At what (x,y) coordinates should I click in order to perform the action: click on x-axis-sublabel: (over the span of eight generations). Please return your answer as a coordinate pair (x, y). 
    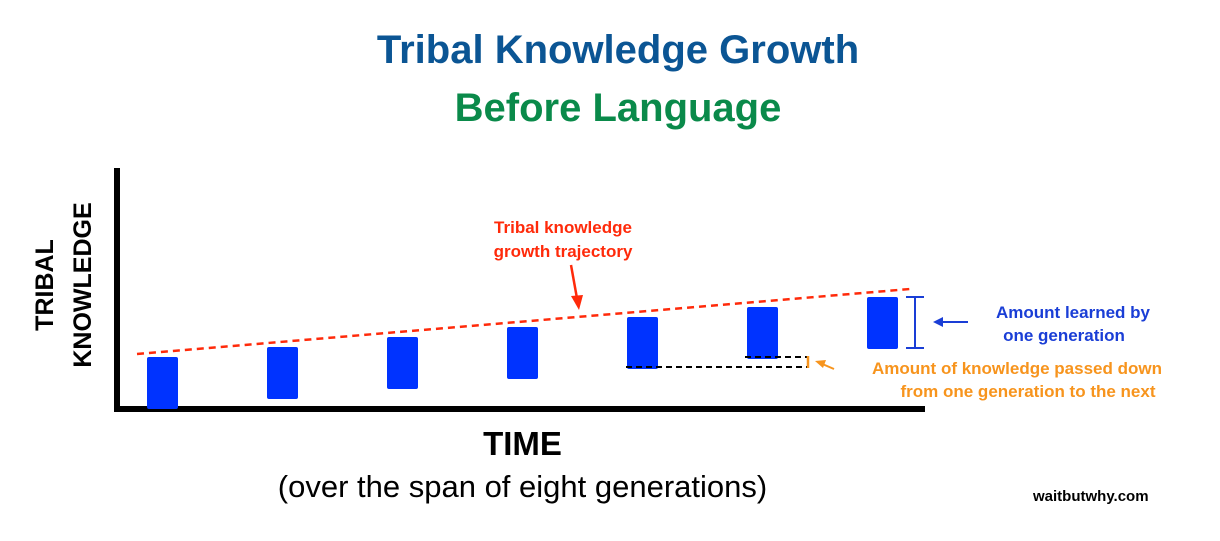
    Looking at the image, I should click on (522, 486).